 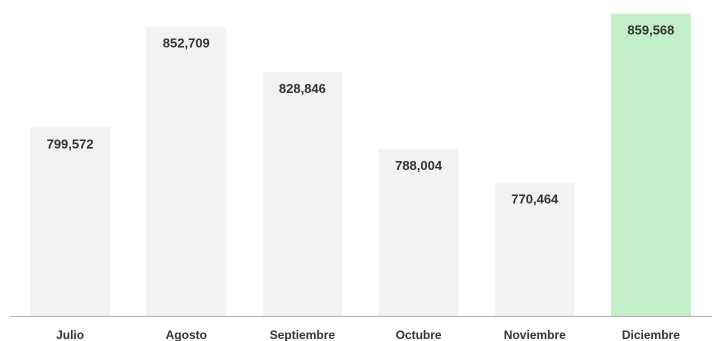 What do you see at coordinates (302, 193) in the screenshot?
I see `bar-septiembre` at bounding box center [302, 193].